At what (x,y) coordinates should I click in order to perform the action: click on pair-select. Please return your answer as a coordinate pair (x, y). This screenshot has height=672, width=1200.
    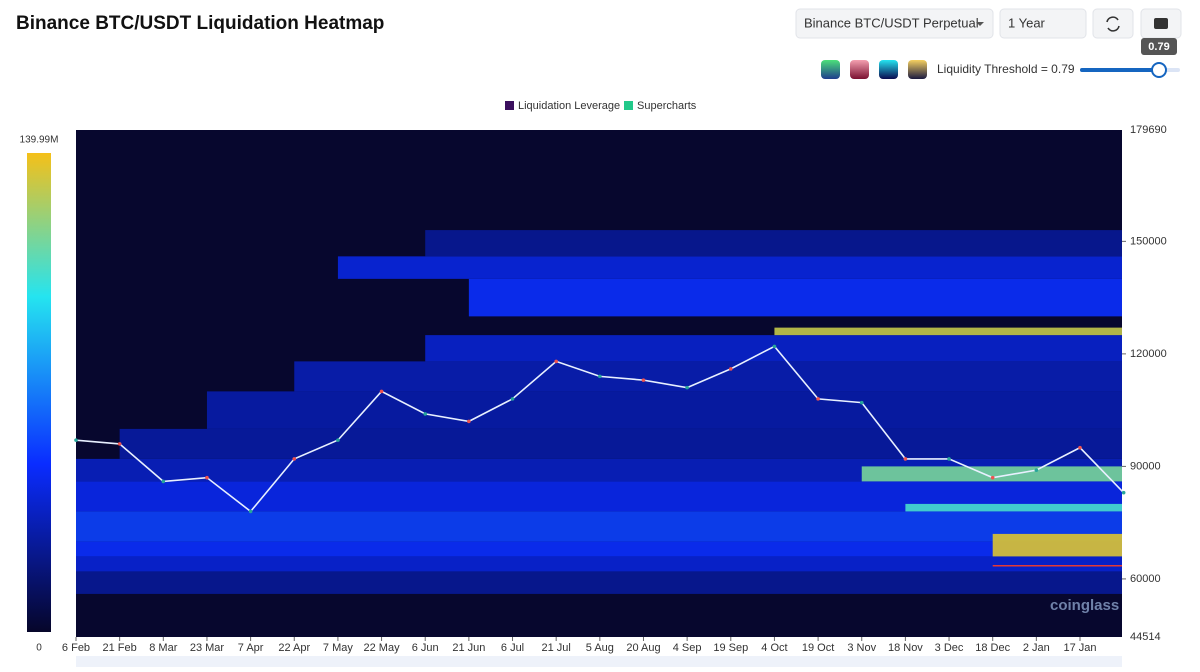
    Looking at the image, I should click on (894, 23).